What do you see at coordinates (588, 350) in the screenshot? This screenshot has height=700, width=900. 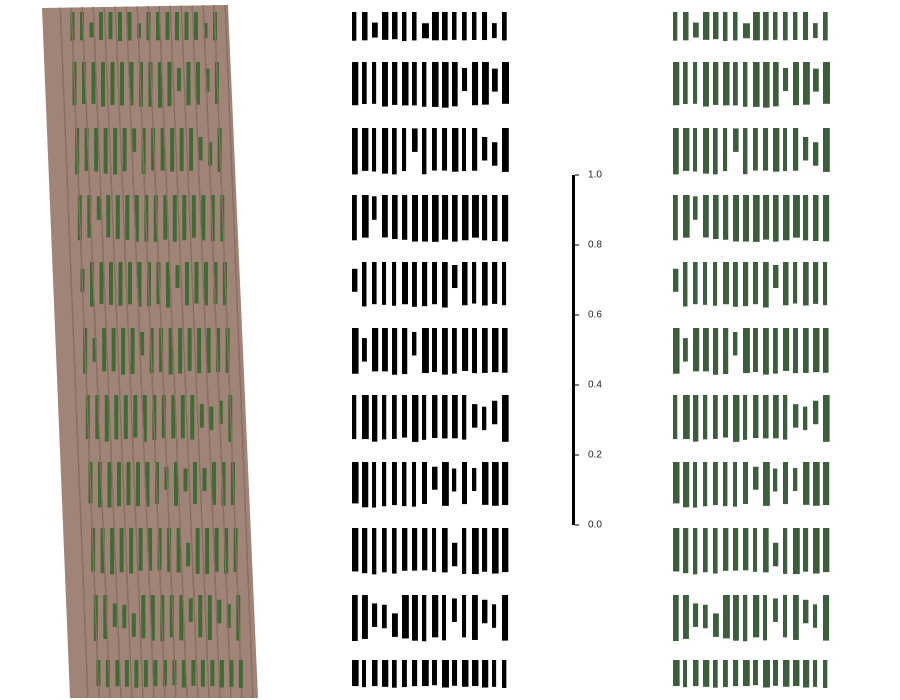 I see `colorbar-axis: 0.0 0.2 0.4 0.6 0.8 1.0` at bounding box center [588, 350].